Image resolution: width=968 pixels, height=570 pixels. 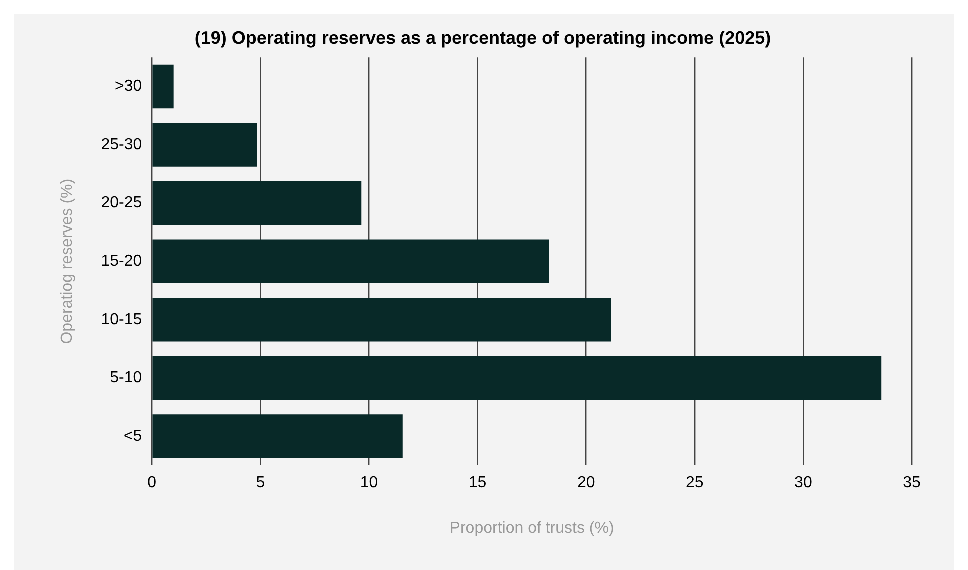 I want to click on y-tick-label: 25-30, so click(x=121, y=145).